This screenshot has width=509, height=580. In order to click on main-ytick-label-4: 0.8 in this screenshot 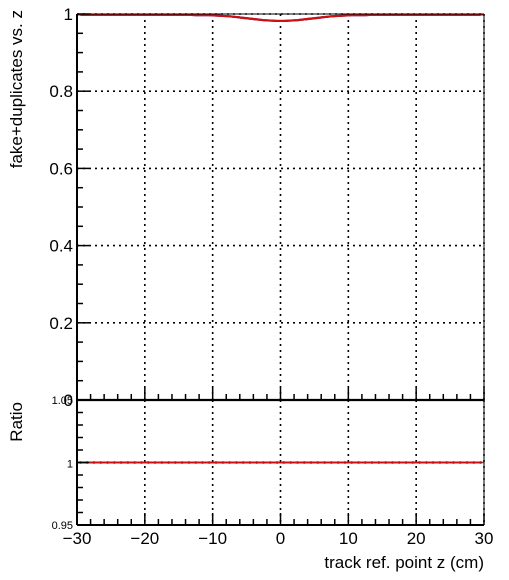, I will do `click(61, 91)`.